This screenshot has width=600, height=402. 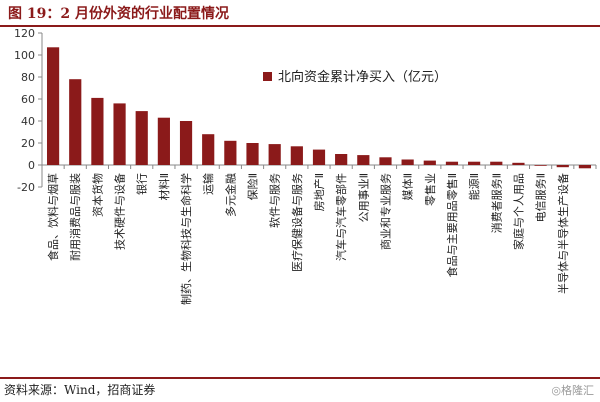 What do you see at coordinates (319, 192) in the screenshot?
I see `category-label: 房地产Ⅱ` at bounding box center [319, 192].